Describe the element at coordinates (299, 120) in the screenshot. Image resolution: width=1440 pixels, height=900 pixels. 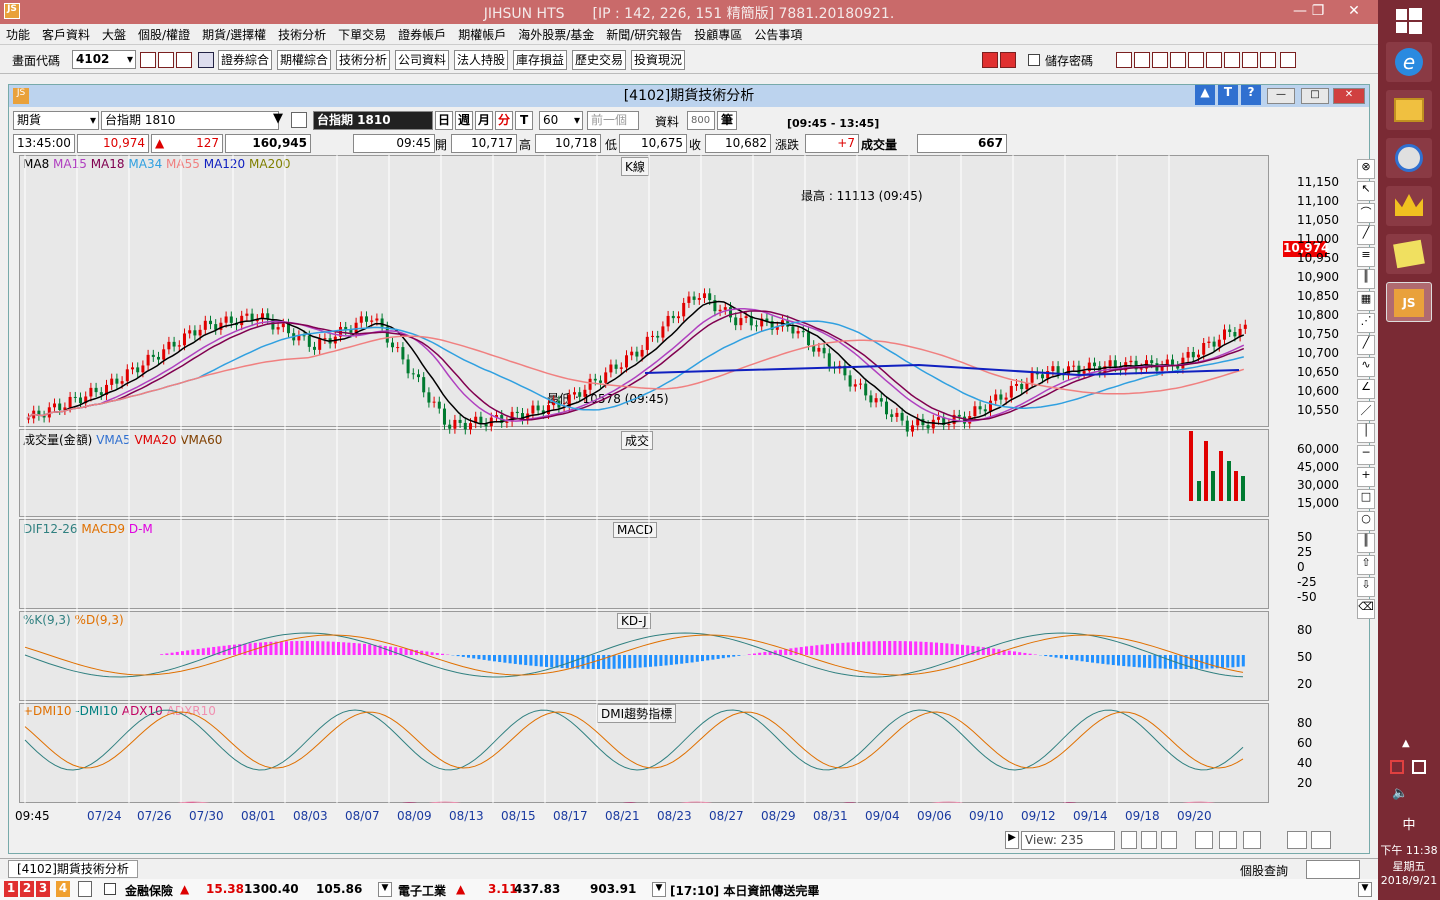
I see `find-icon` at that location.